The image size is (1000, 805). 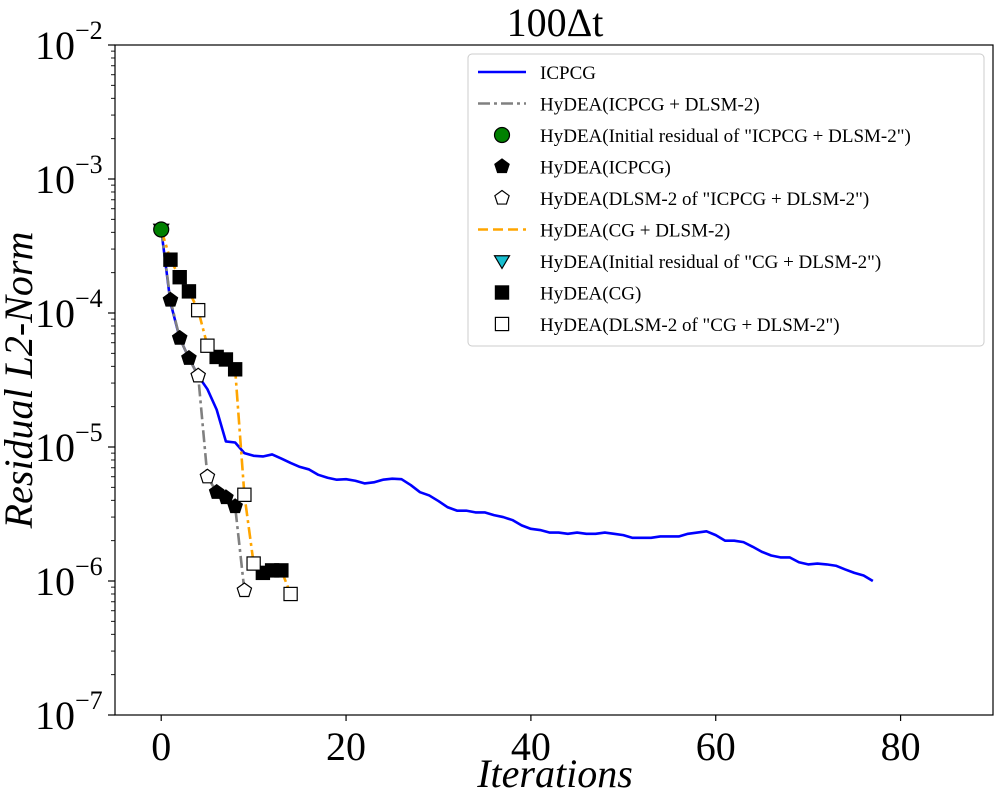 I want to click on y-tick-exponent: −2, so click(x=89, y=30).